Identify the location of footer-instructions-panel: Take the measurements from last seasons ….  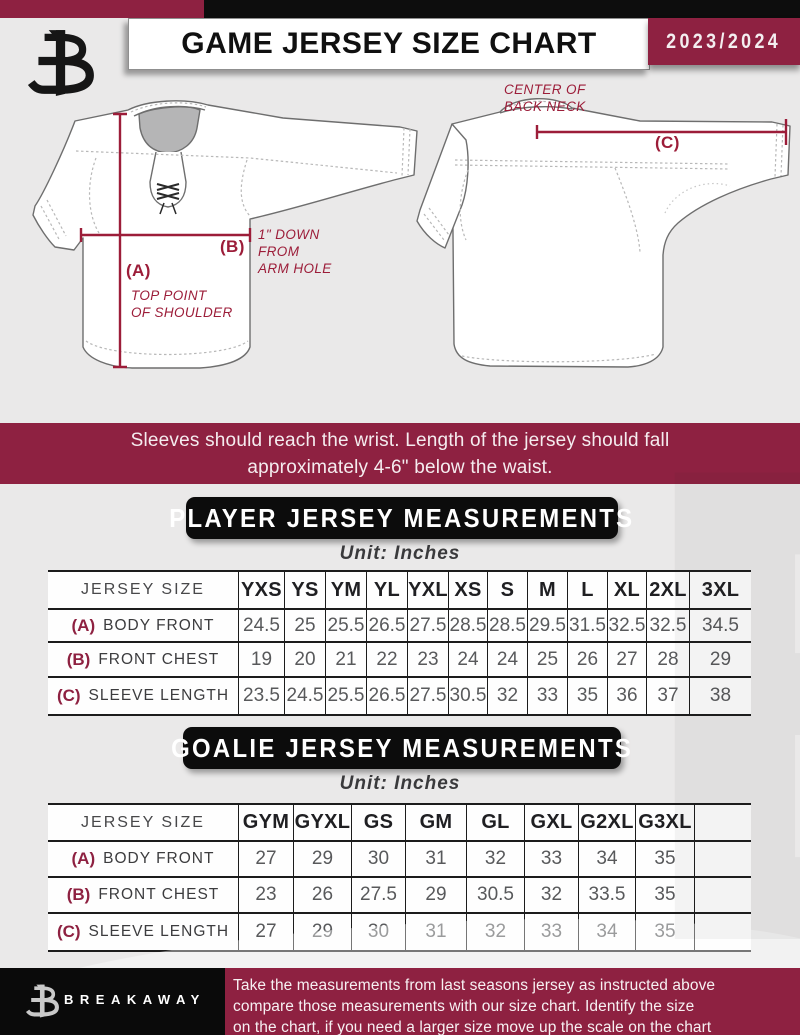
(512, 1001).